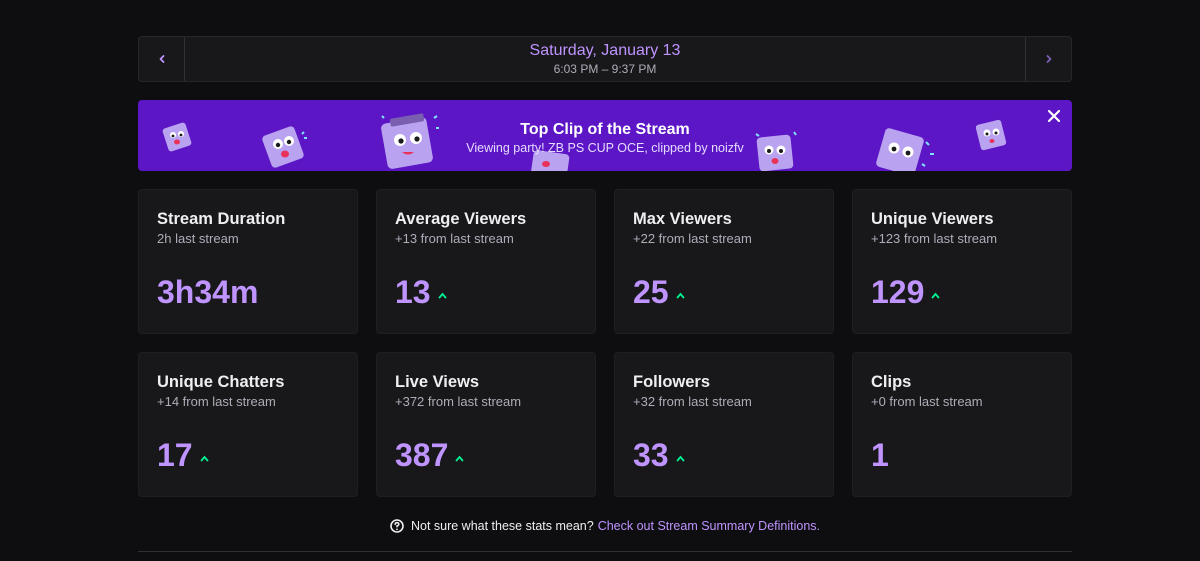 The image size is (1200, 561). I want to click on stat-comparison: +13 from last stream, so click(454, 238).